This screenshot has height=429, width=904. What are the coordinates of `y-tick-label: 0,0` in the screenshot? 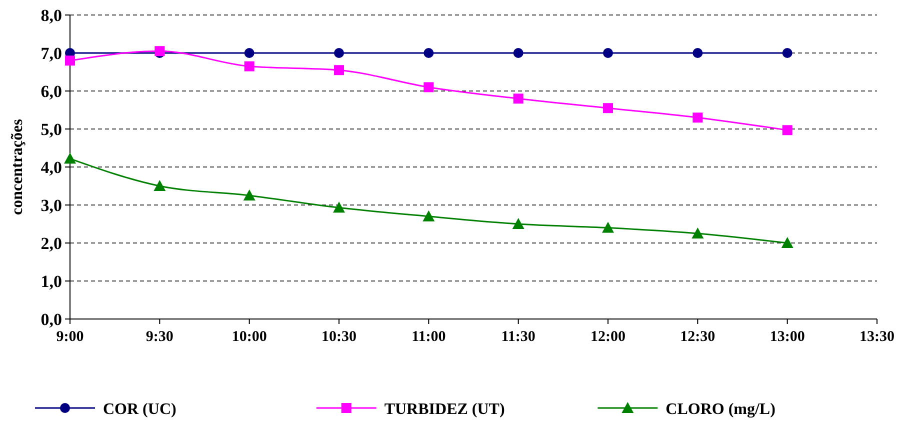 It's located at (51, 319).